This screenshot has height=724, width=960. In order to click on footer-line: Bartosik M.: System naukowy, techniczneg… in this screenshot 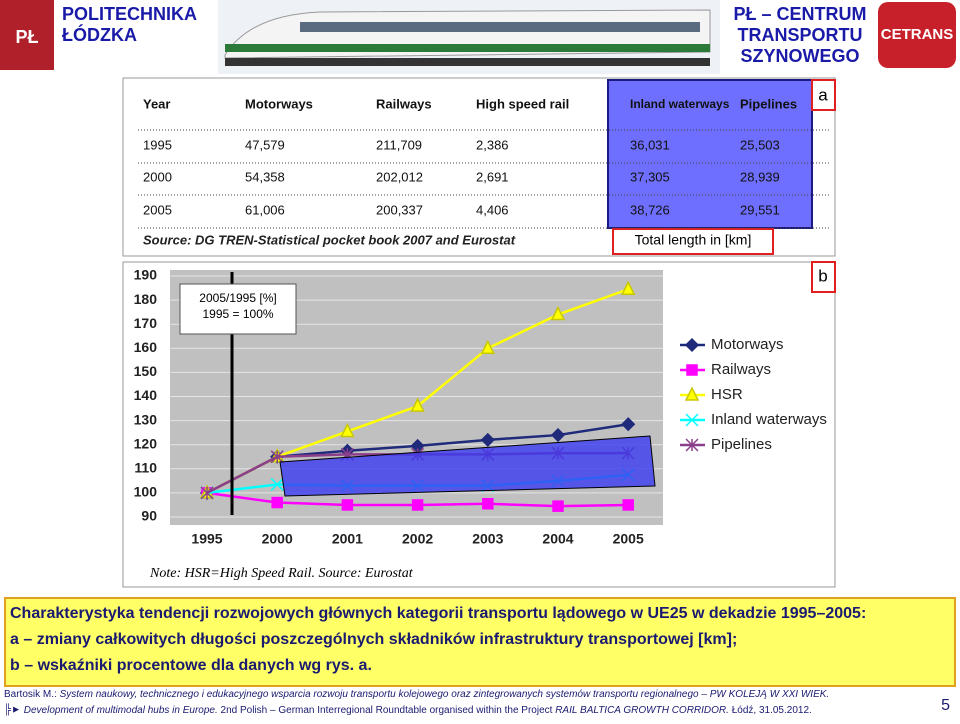, I will do `click(416, 694)`.